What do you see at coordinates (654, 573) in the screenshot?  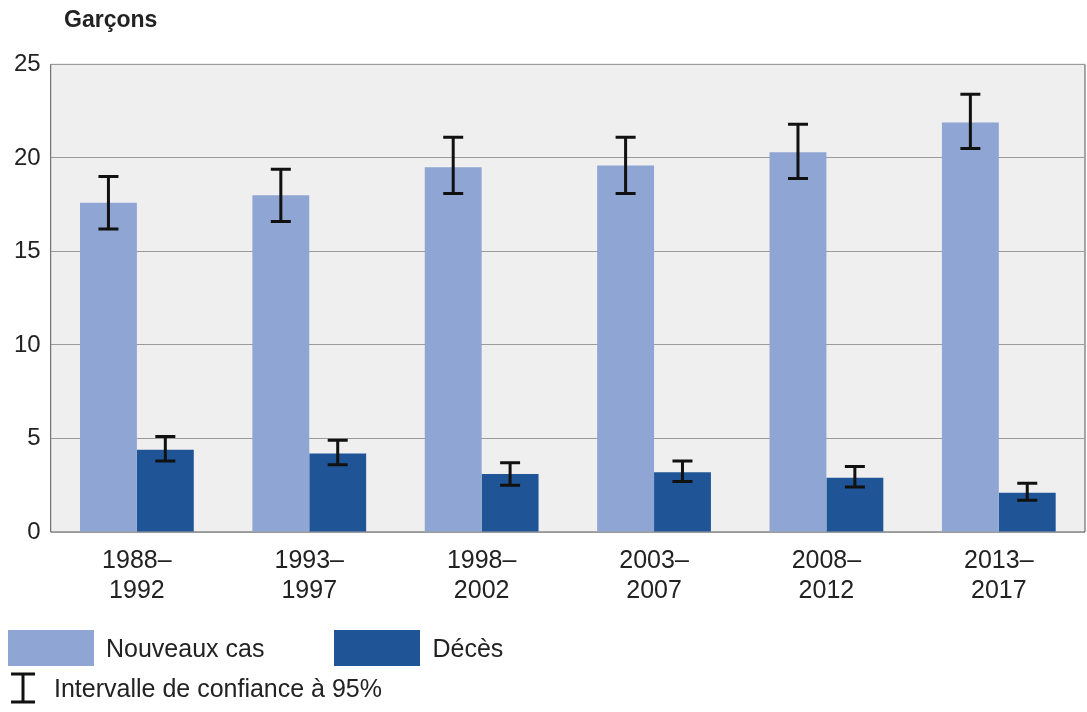 I see `x-tick-label: 2003–2007` at bounding box center [654, 573].